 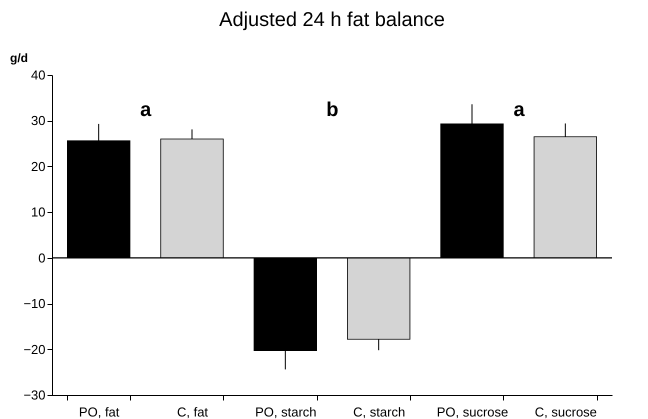 I want to click on y-axis-title: g/d, so click(x=19, y=58).